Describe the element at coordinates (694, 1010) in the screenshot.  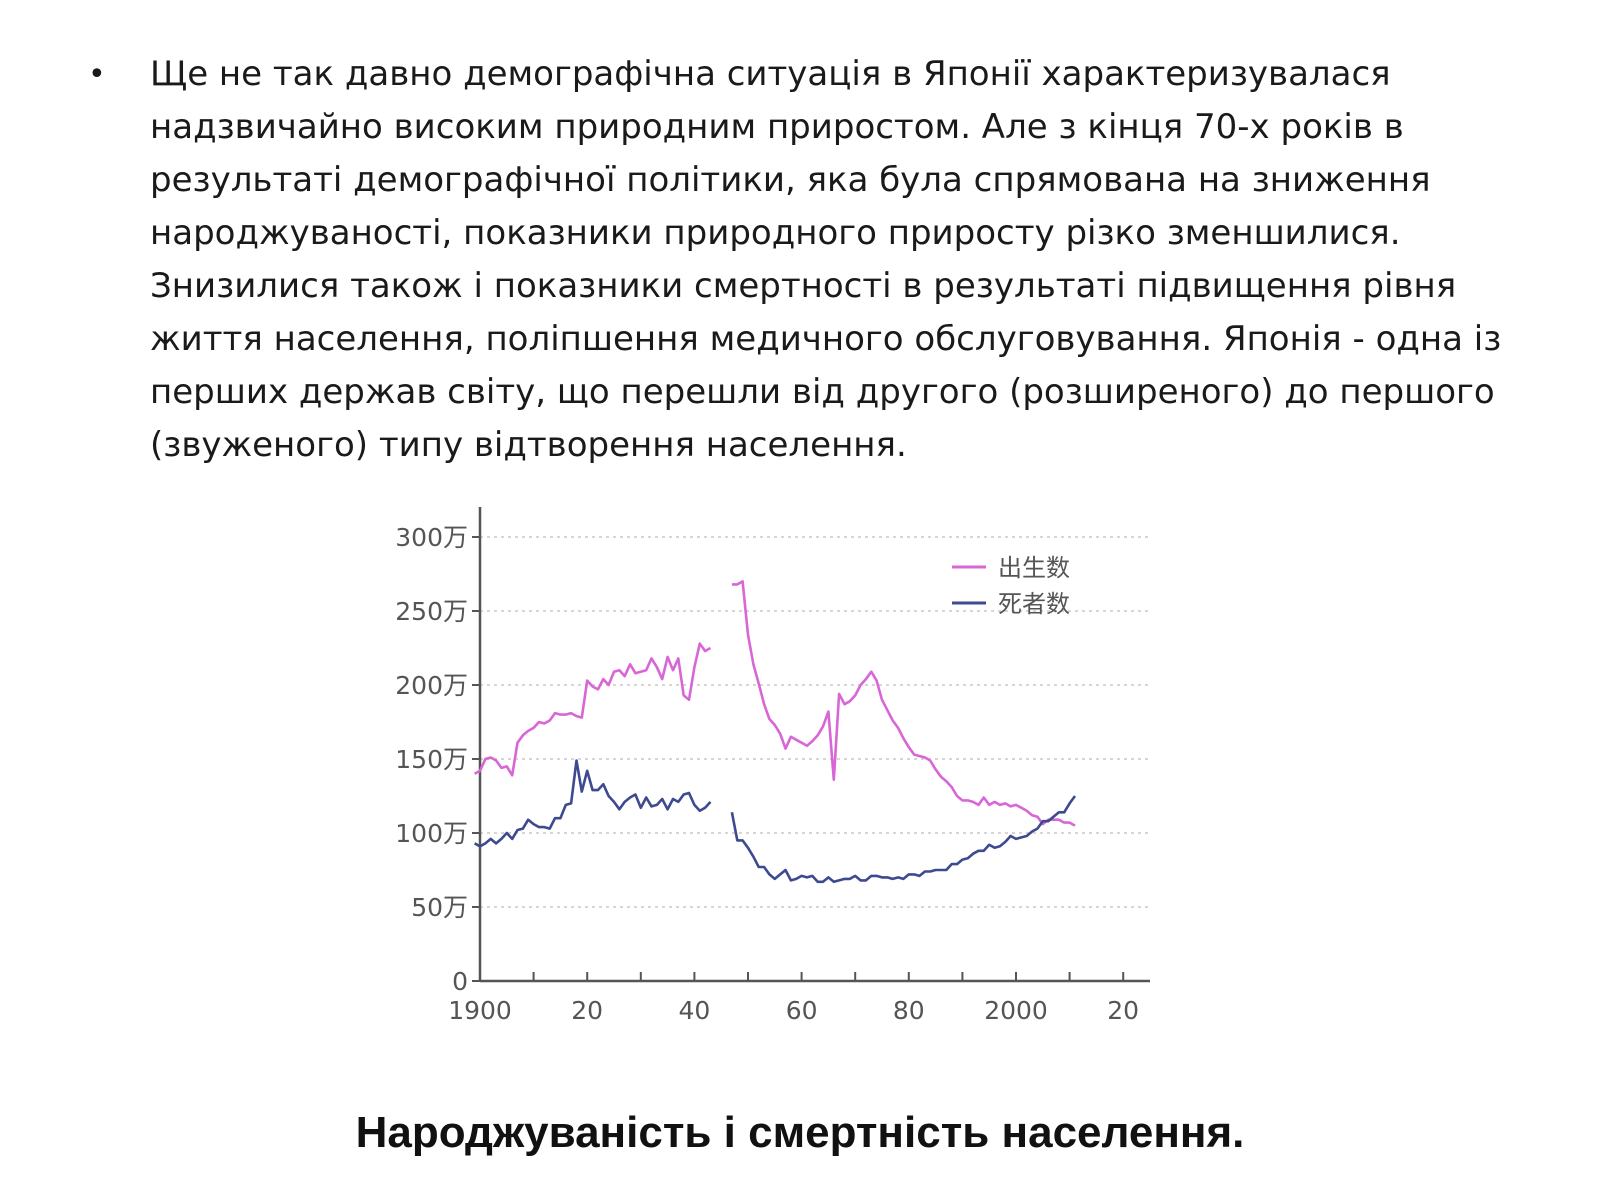
I see `x-tick-label-2: 40` at that location.